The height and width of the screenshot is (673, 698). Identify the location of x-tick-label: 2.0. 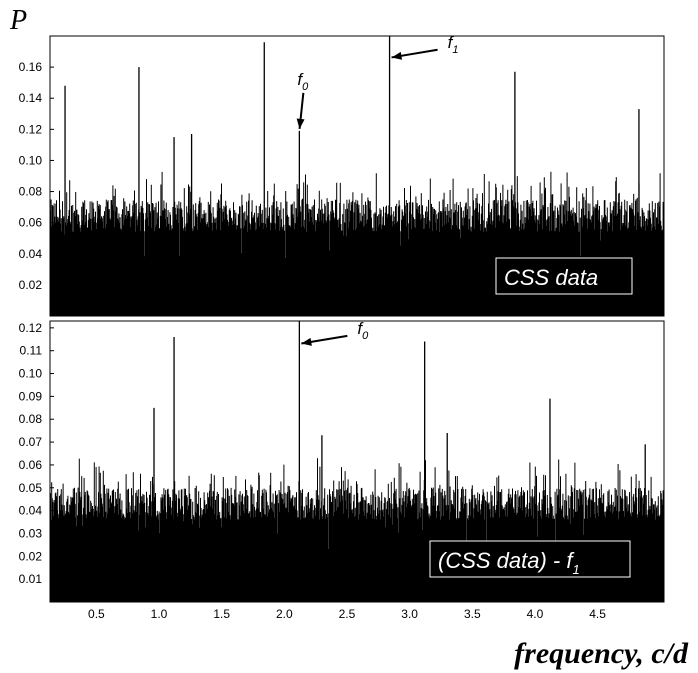
(284, 614).